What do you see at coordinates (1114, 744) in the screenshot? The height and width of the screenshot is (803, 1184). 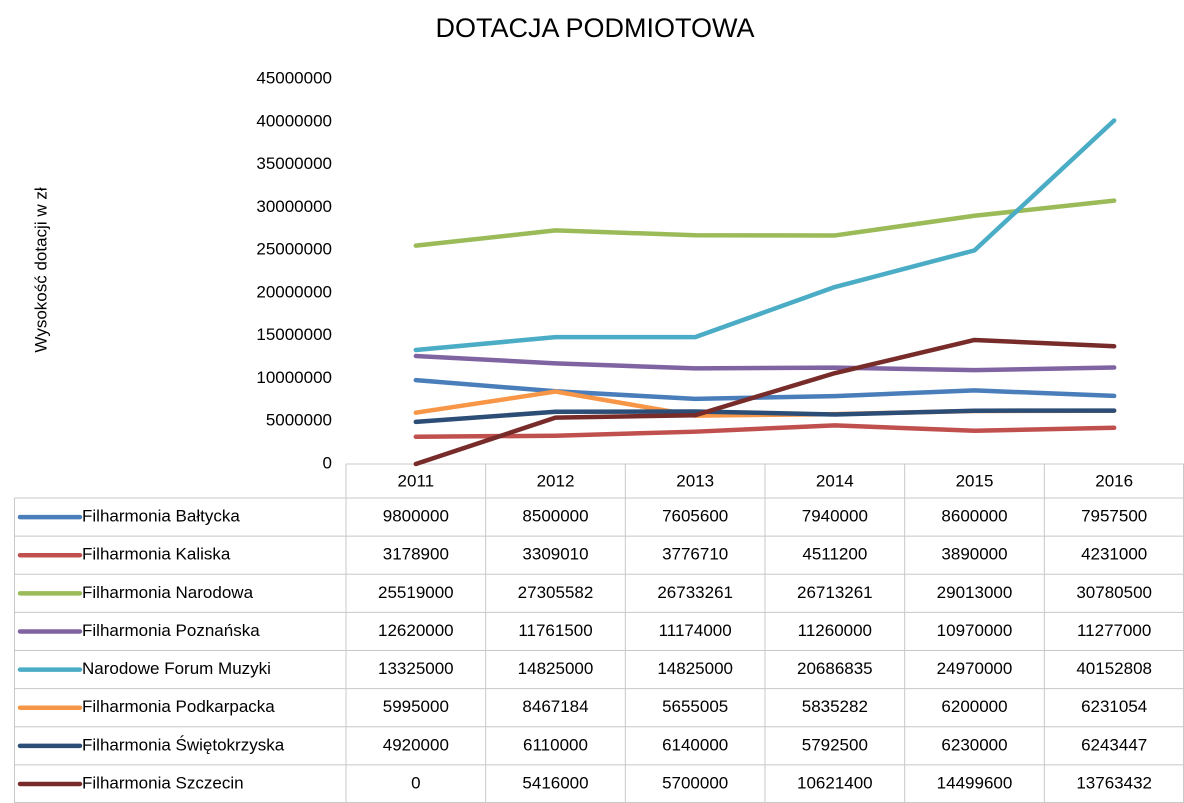 I see `table-value: 6243447` at bounding box center [1114, 744].